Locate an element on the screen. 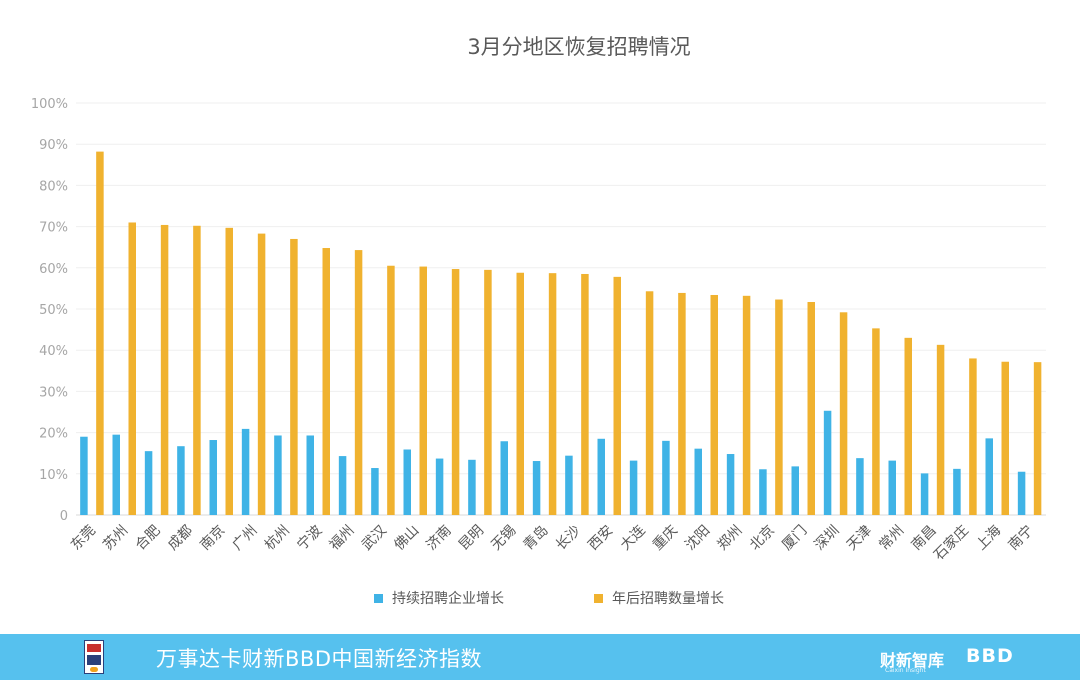 This screenshot has height=680, width=1080. x-tick-label: 南京 is located at coordinates (212, 538).